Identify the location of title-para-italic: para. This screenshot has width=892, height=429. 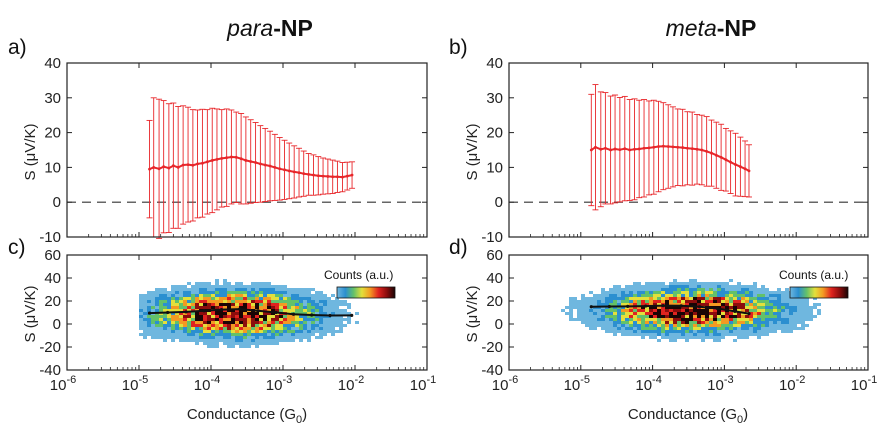
(249, 28).